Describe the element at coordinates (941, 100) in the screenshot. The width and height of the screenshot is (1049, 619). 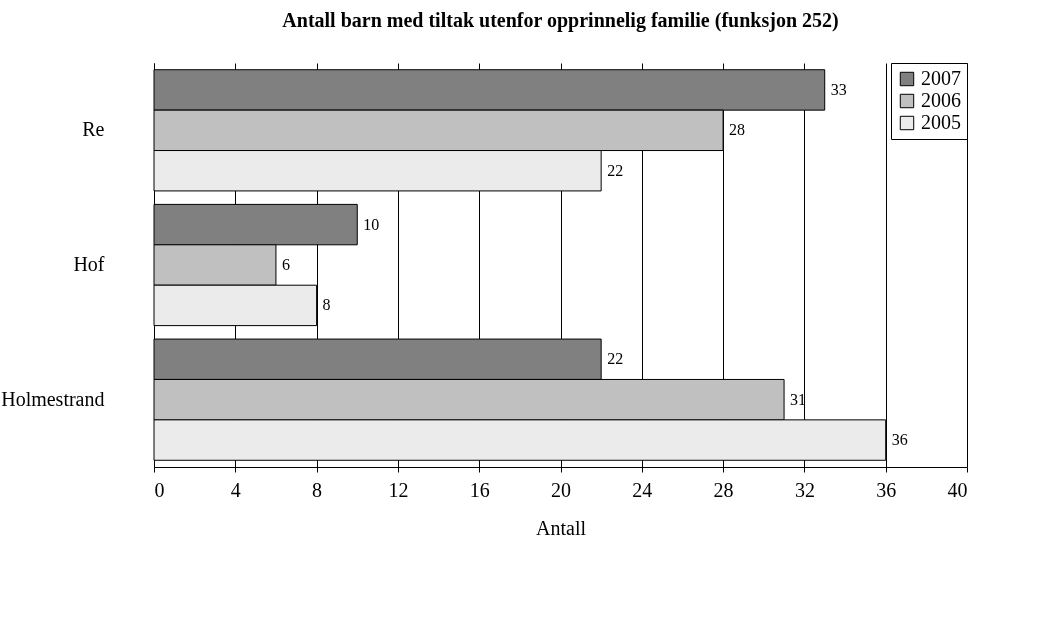
I see `legend-label: 2006` at that location.